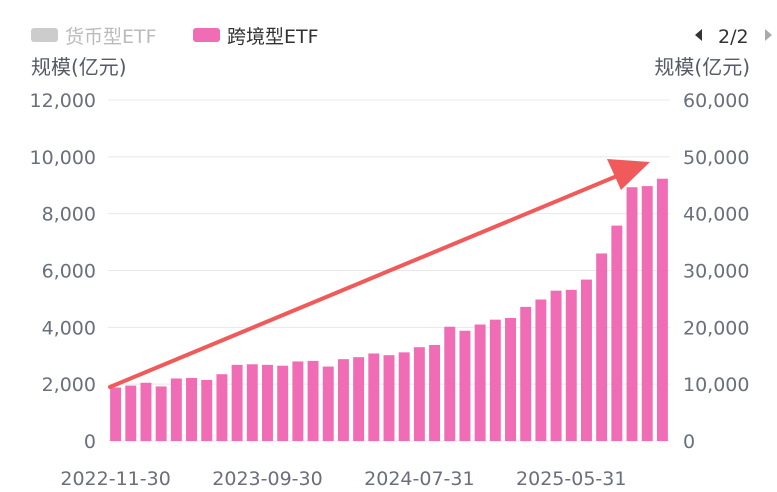 The height and width of the screenshot is (492, 777). I want to click on x-tick-label: 2024-07-31, so click(419, 479).